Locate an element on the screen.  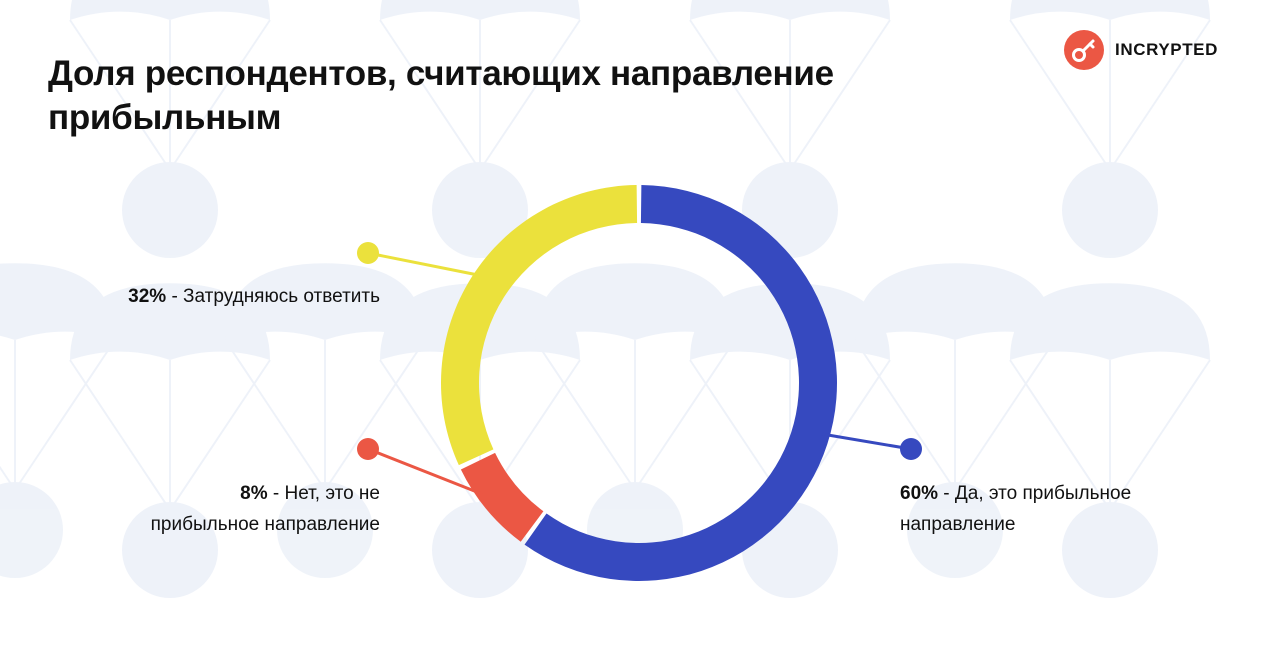
leader-yes-dot is located at coordinates (911, 449).